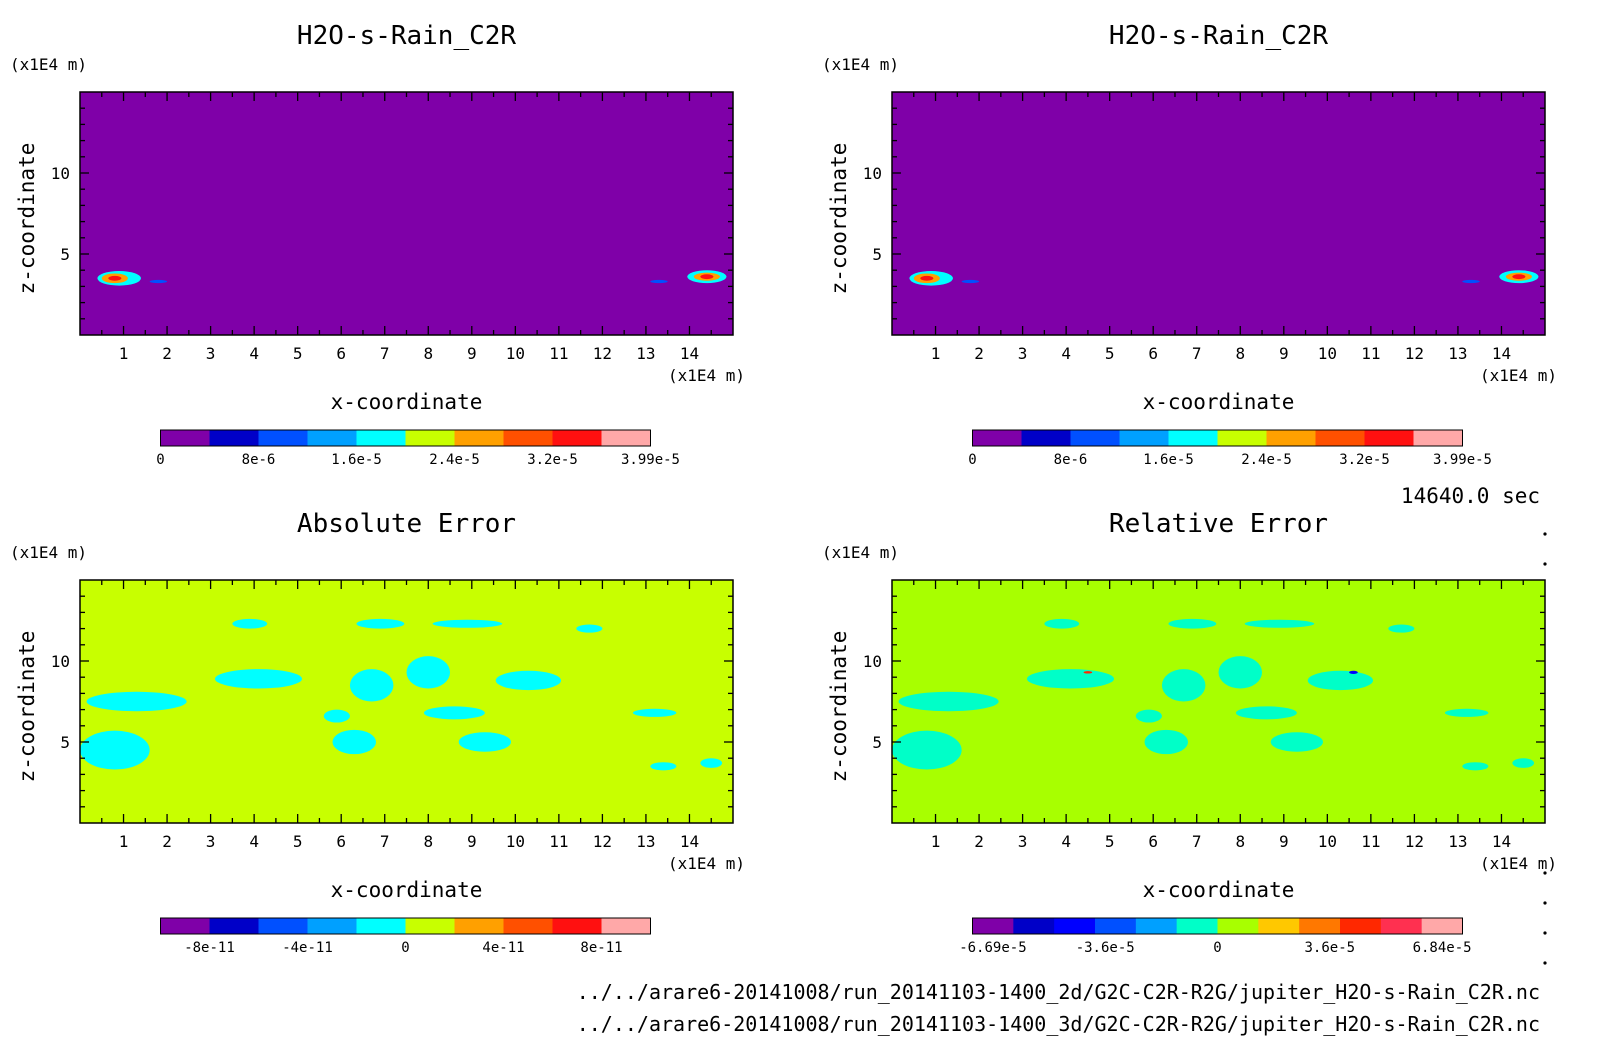  What do you see at coordinates (1330, 948) in the screenshot?
I see `colorbar-tick-label: 3.6e-5` at bounding box center [1330, 948].